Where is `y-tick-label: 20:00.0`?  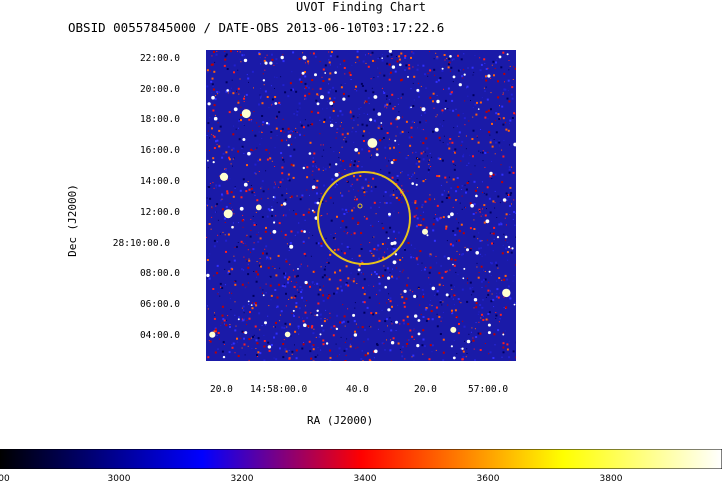
y-tick-label: 20:00.0 is located at coordinates (159, 89).